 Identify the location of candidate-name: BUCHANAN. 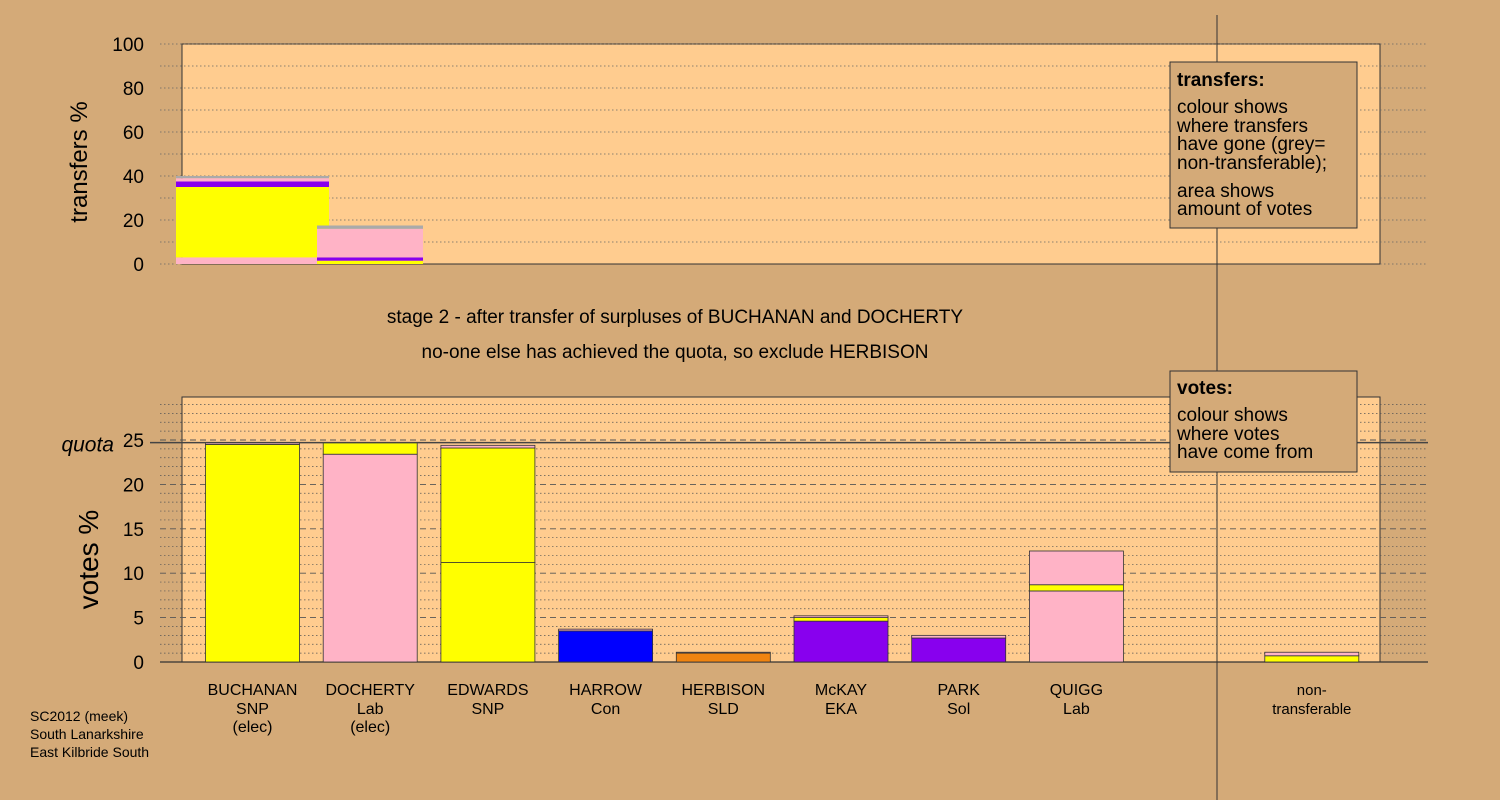
(253, 690).